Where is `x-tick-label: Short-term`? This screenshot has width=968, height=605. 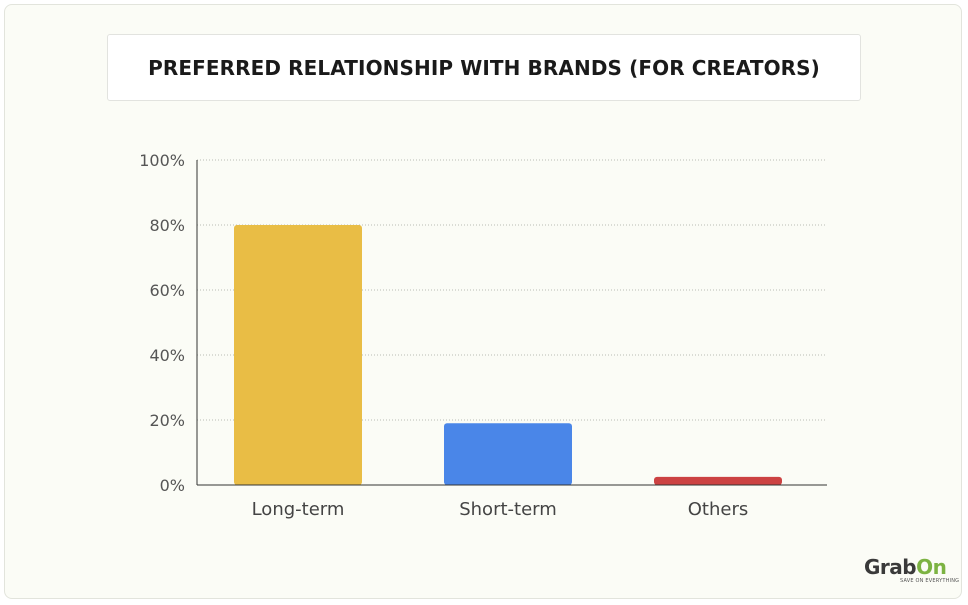 x-tick-label: Short-term is located at coordinates (508, 509).